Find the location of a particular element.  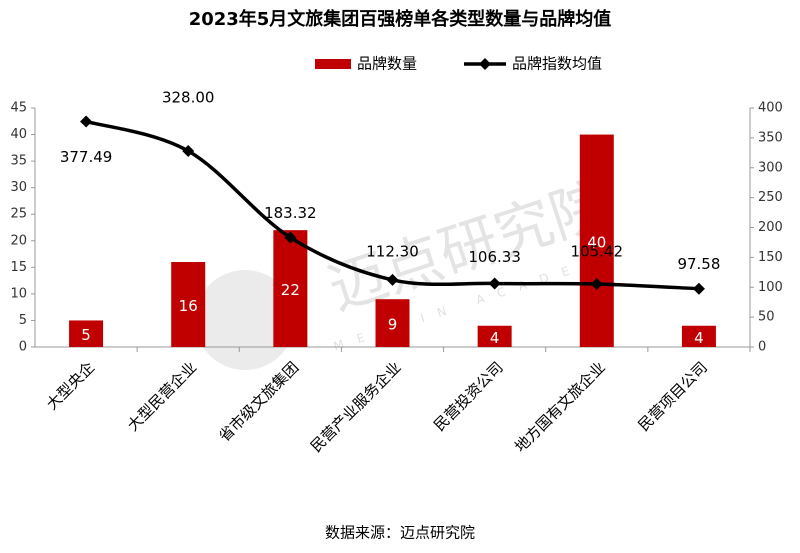

x-tick-label: 民营产业服务企业 is located at coordinates (356, 407).